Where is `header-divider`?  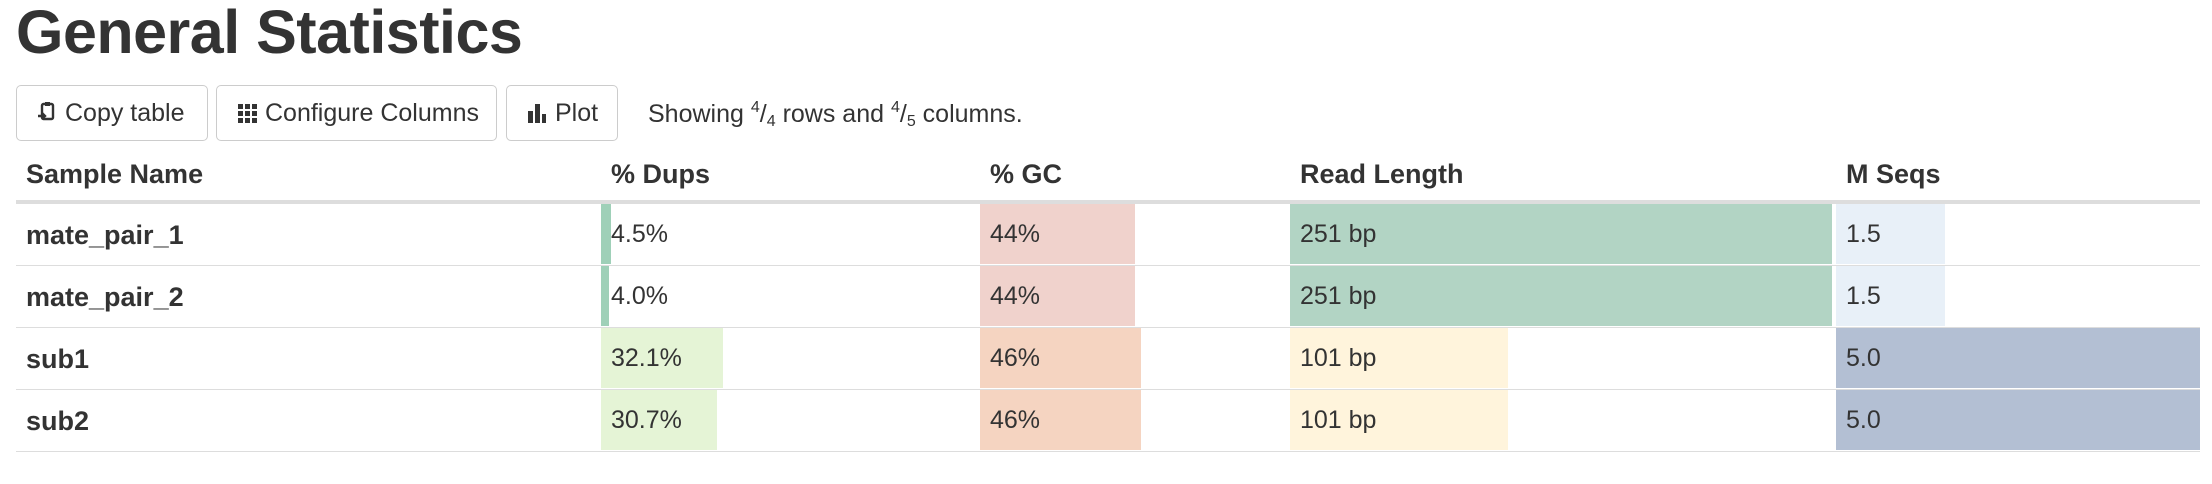 header-divider is located at coordinates (1108, 202).